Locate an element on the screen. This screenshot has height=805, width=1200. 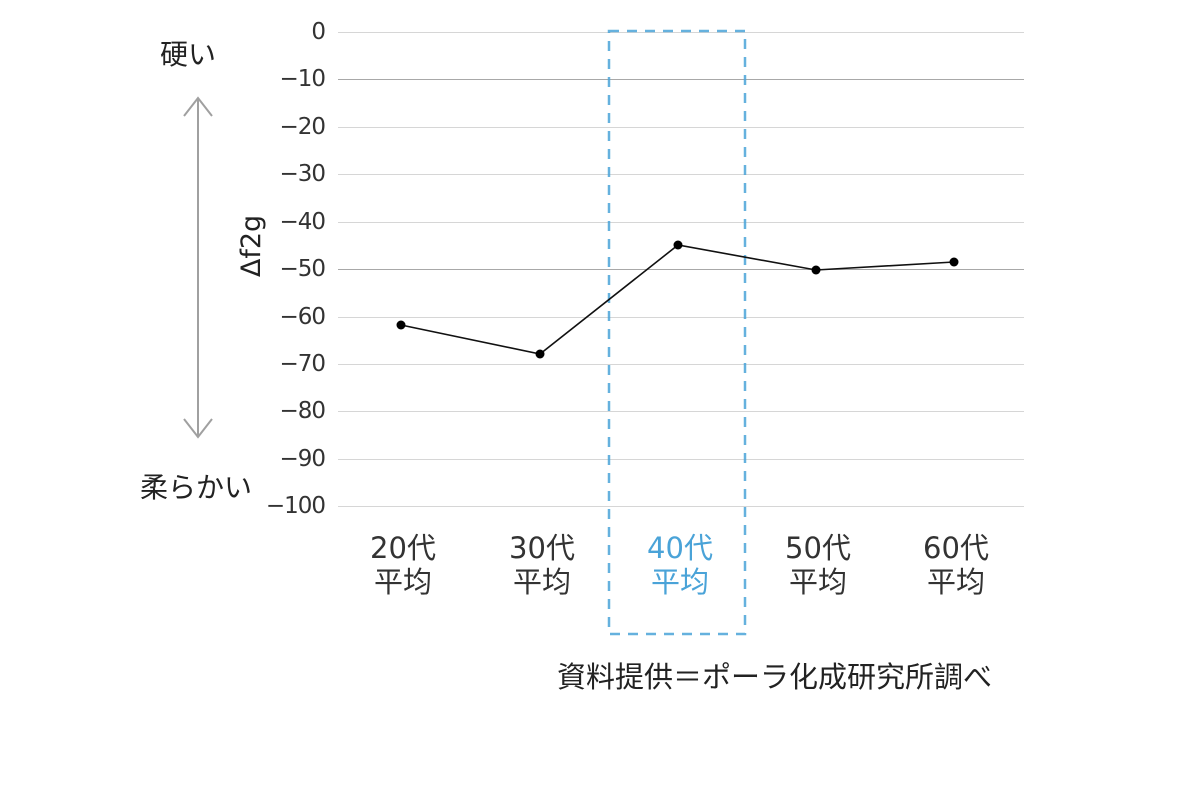
hardness-arrow-icon is located at coordinates (198, 267).